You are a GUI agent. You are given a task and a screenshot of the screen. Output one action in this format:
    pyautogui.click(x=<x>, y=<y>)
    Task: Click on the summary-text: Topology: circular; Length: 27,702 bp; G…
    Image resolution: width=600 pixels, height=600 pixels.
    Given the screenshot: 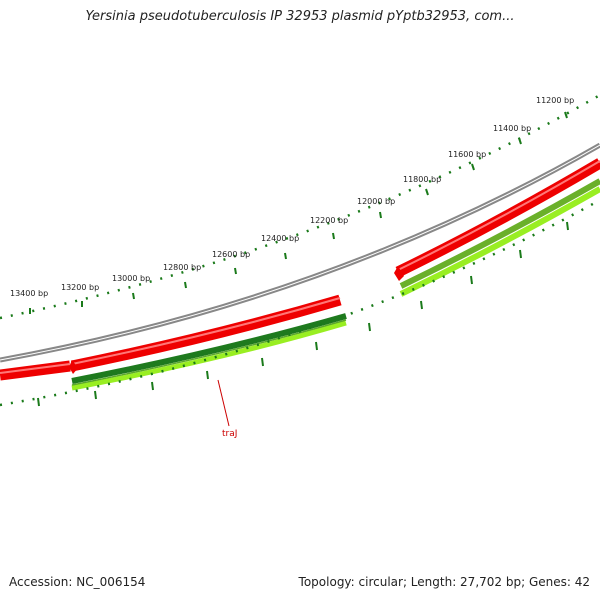 What is the action you would take?
    pyautogui.click(x=444, y=582)
    